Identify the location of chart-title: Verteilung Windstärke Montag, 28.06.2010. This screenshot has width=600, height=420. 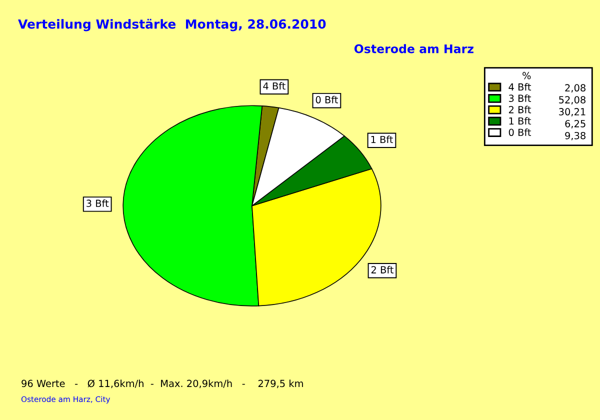
(172, 25).